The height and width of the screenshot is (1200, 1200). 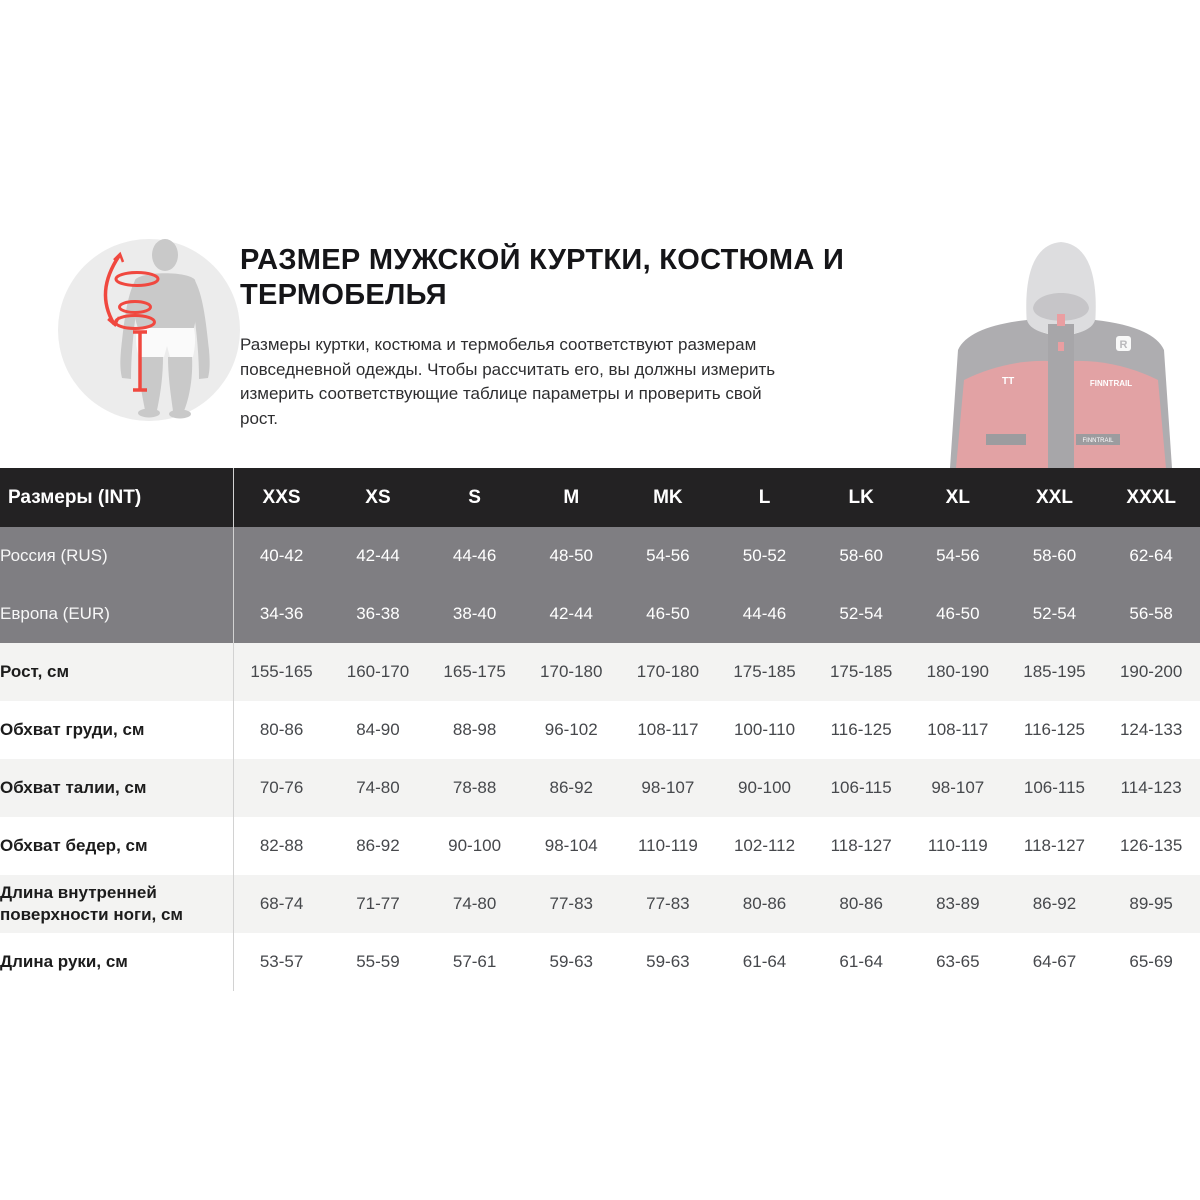 What do you see at coordinates (281, 497) in the screenshot?
I see `size-column-header-xxs: XXS` at bounding box center [281, 497].